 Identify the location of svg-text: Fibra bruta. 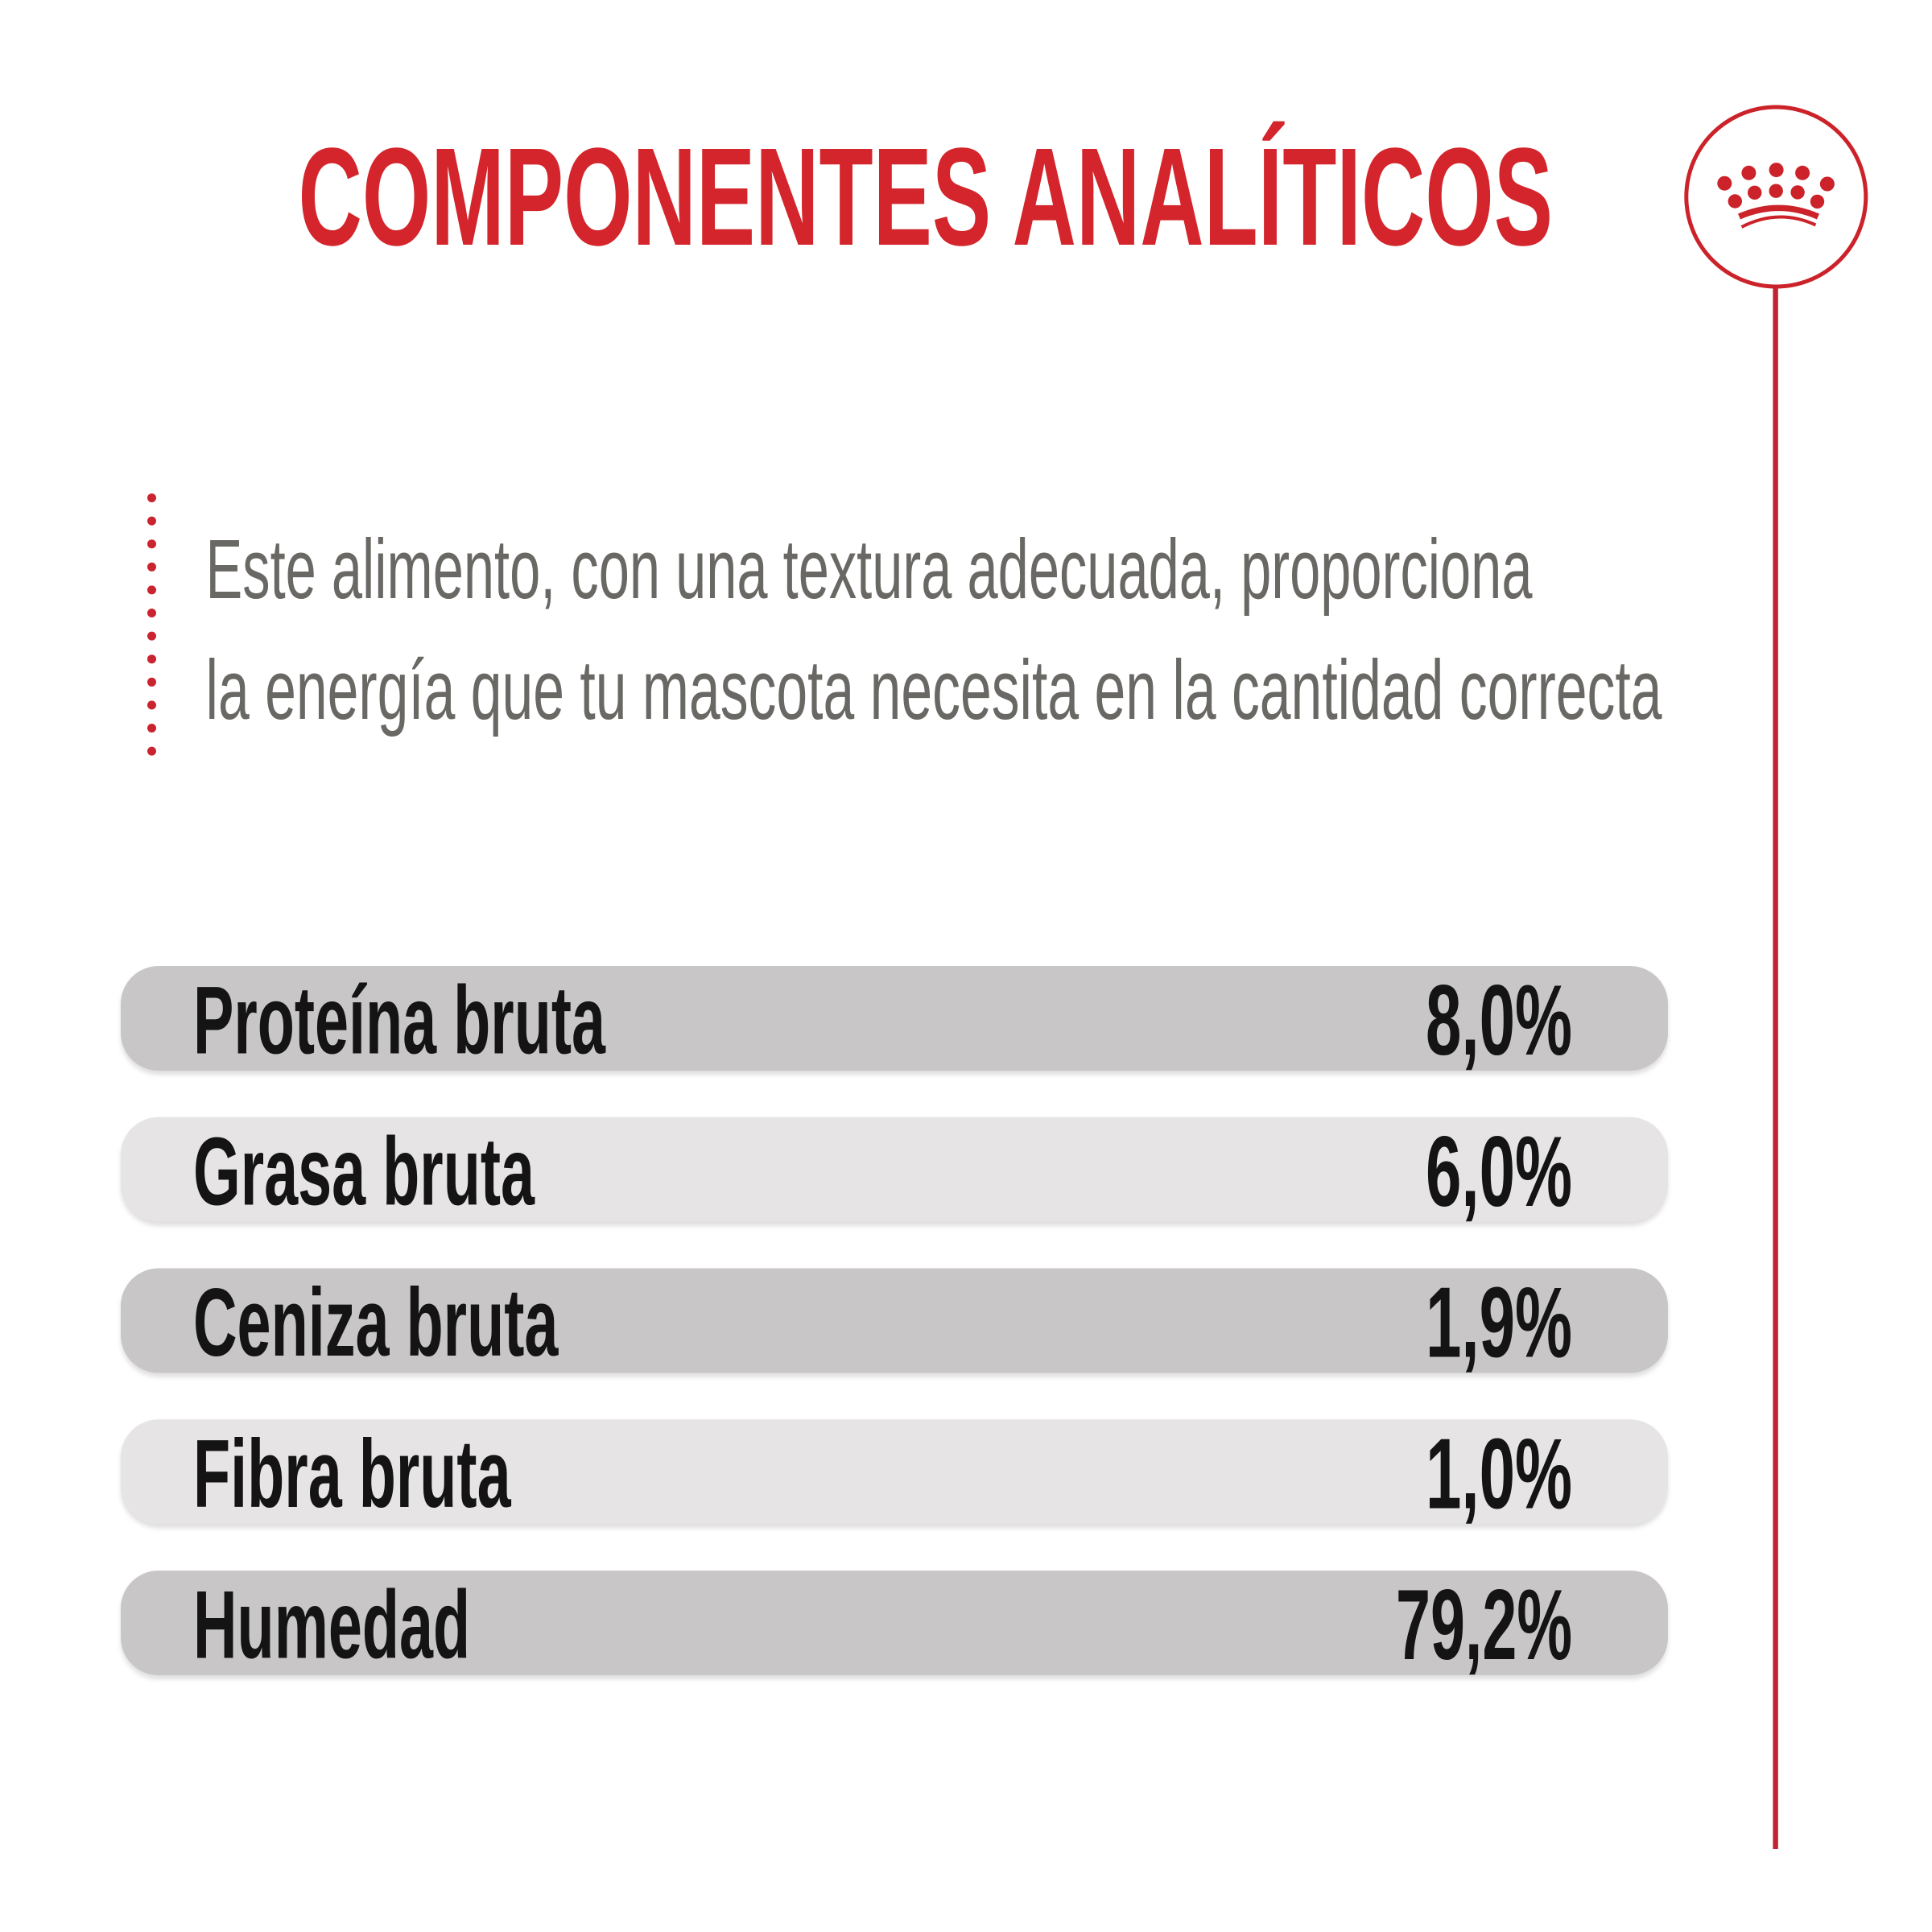
(352, 1474).